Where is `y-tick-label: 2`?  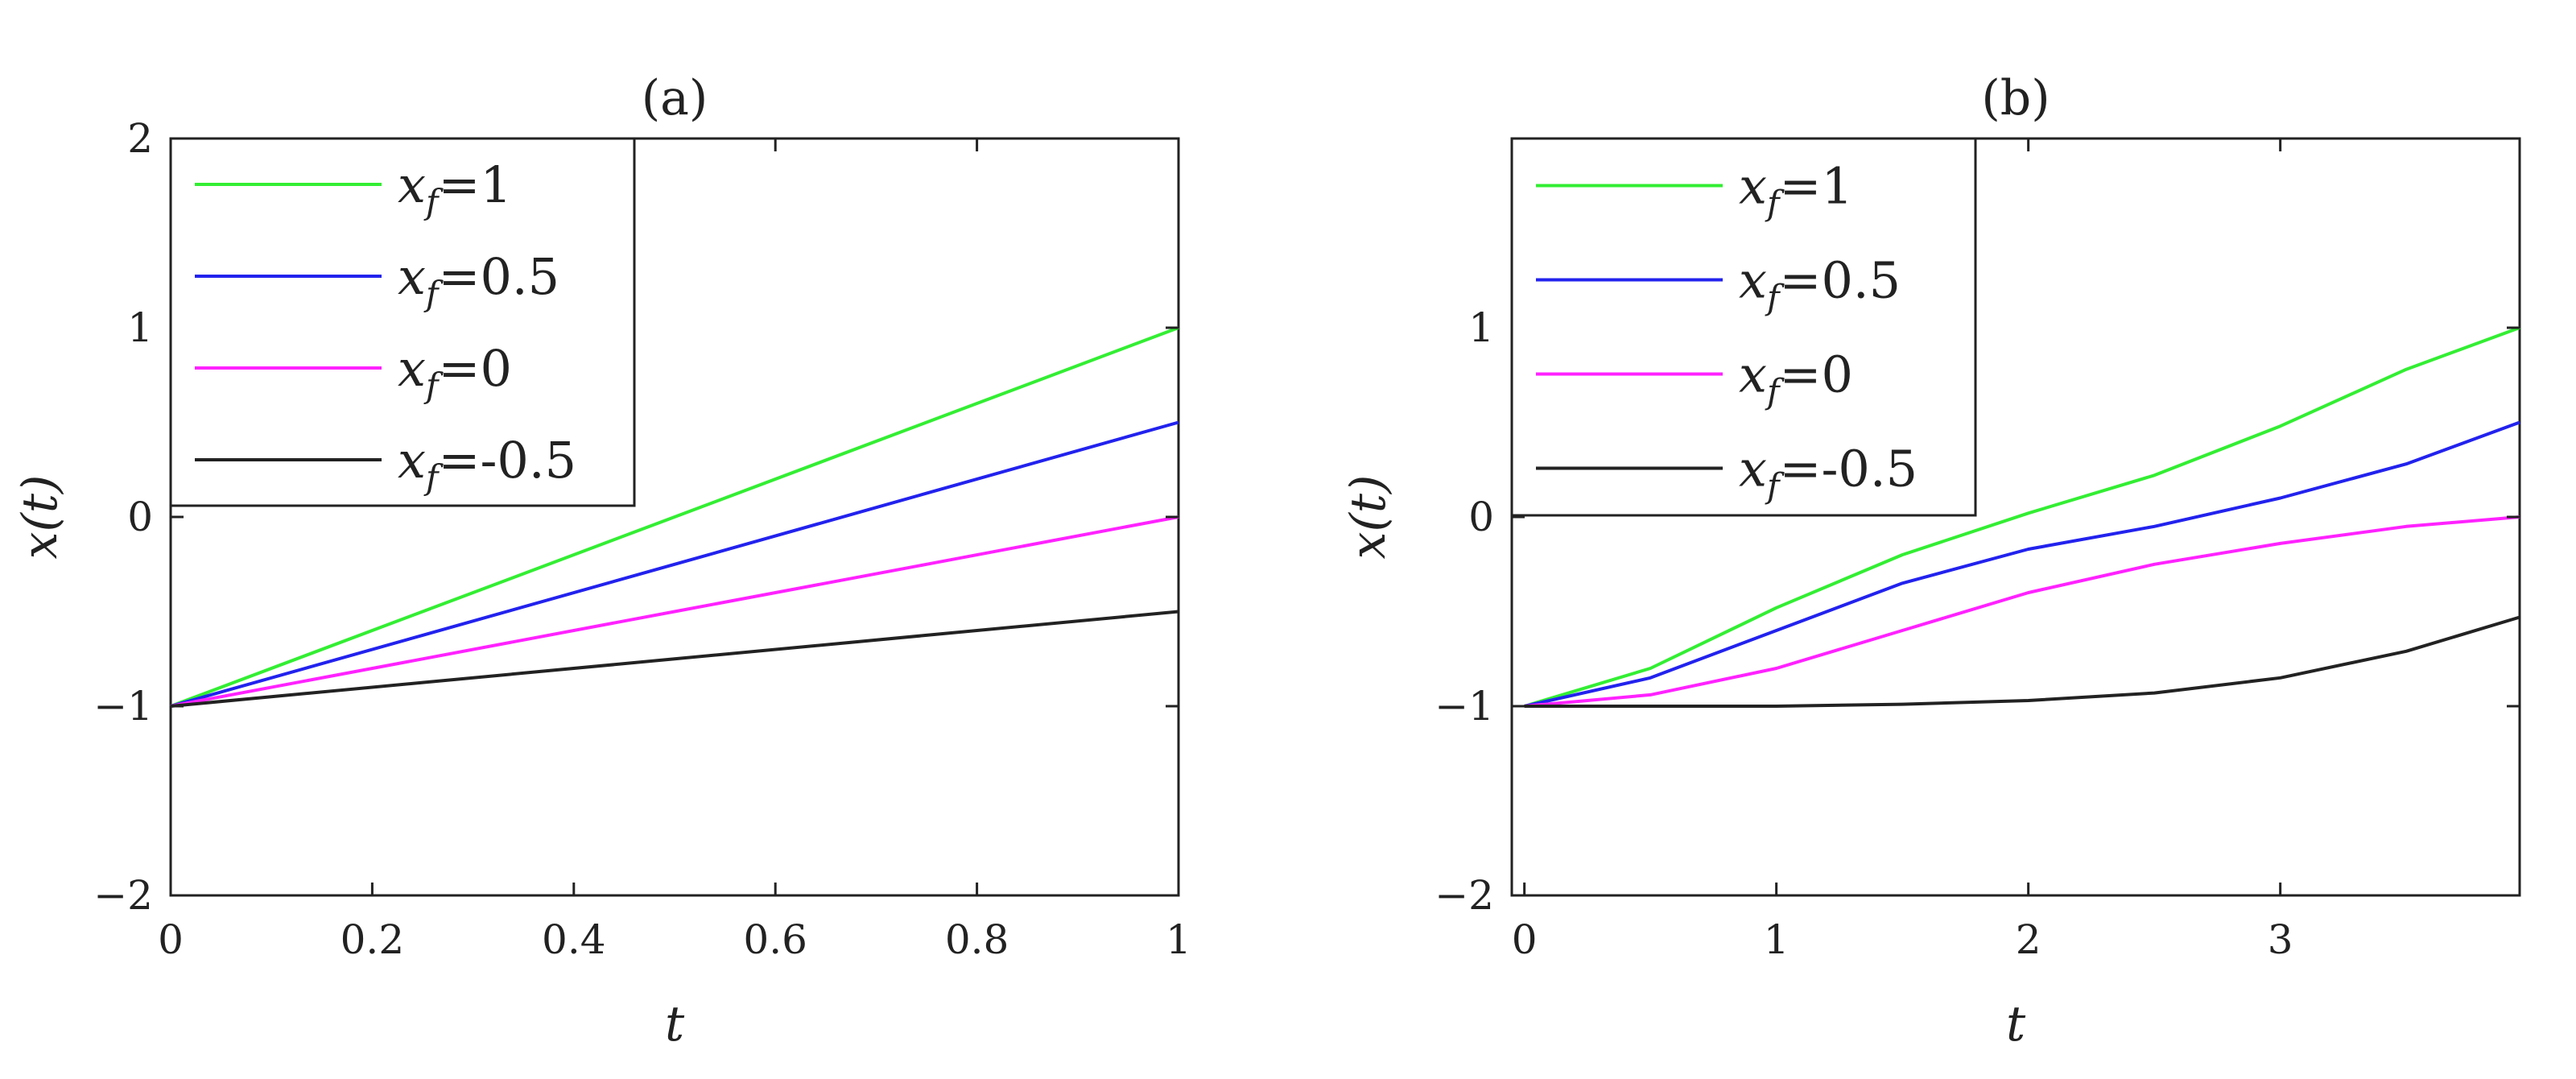
y-tick-label: 2 is located at coordinates (140, 138).